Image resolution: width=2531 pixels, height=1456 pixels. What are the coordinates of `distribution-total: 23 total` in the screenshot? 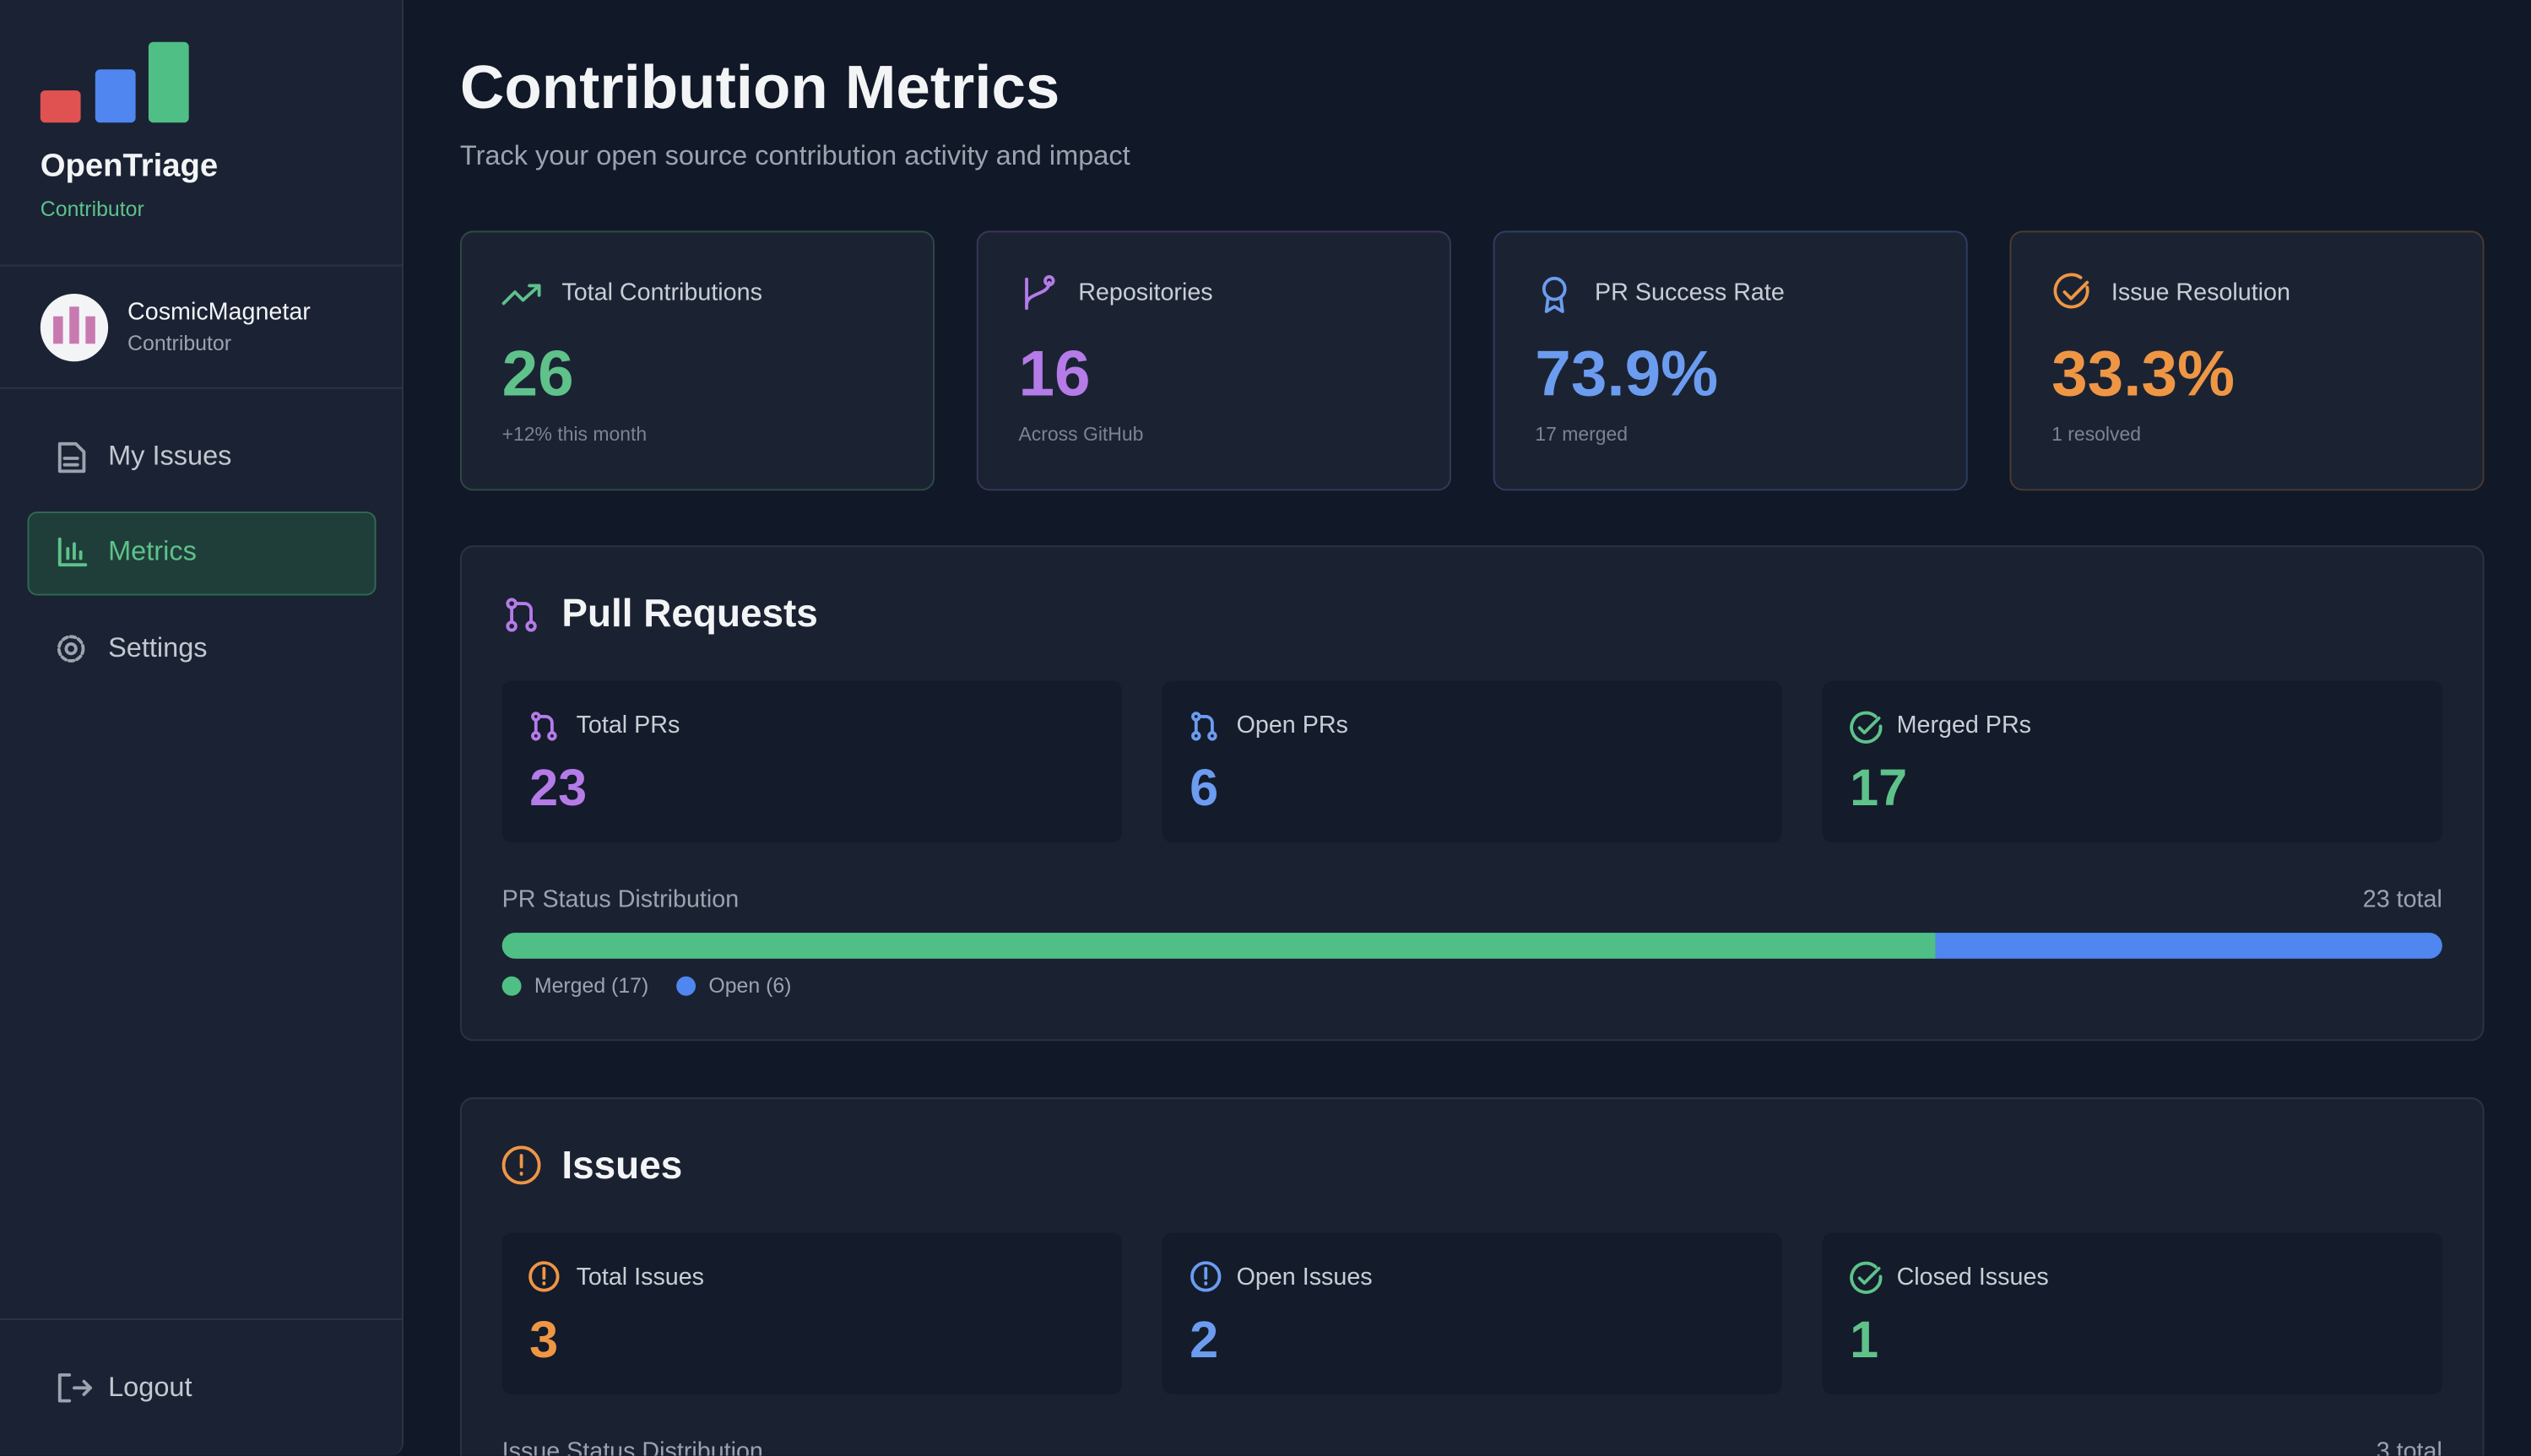 It's located at (2402, 899).